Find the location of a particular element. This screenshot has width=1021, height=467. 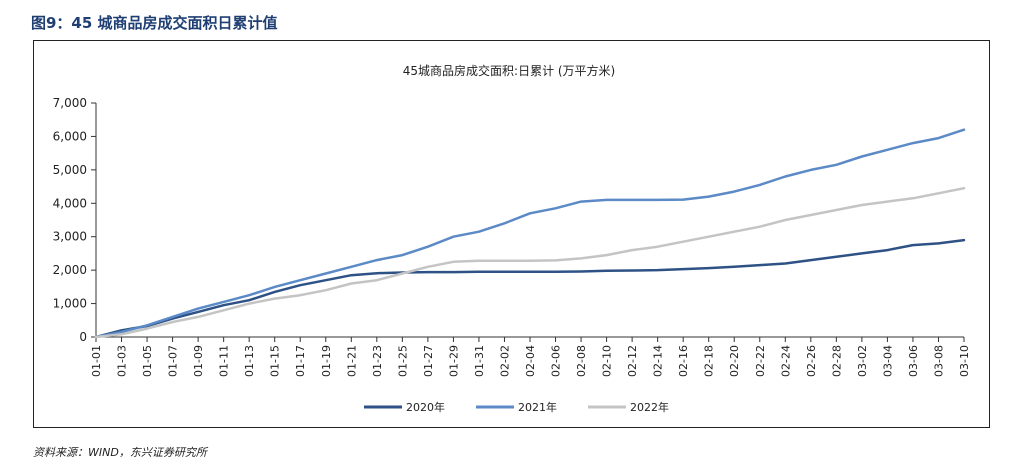

source-note: 资料来源：WIND，东兴证券研究所 is located at coordinates (120, 452).